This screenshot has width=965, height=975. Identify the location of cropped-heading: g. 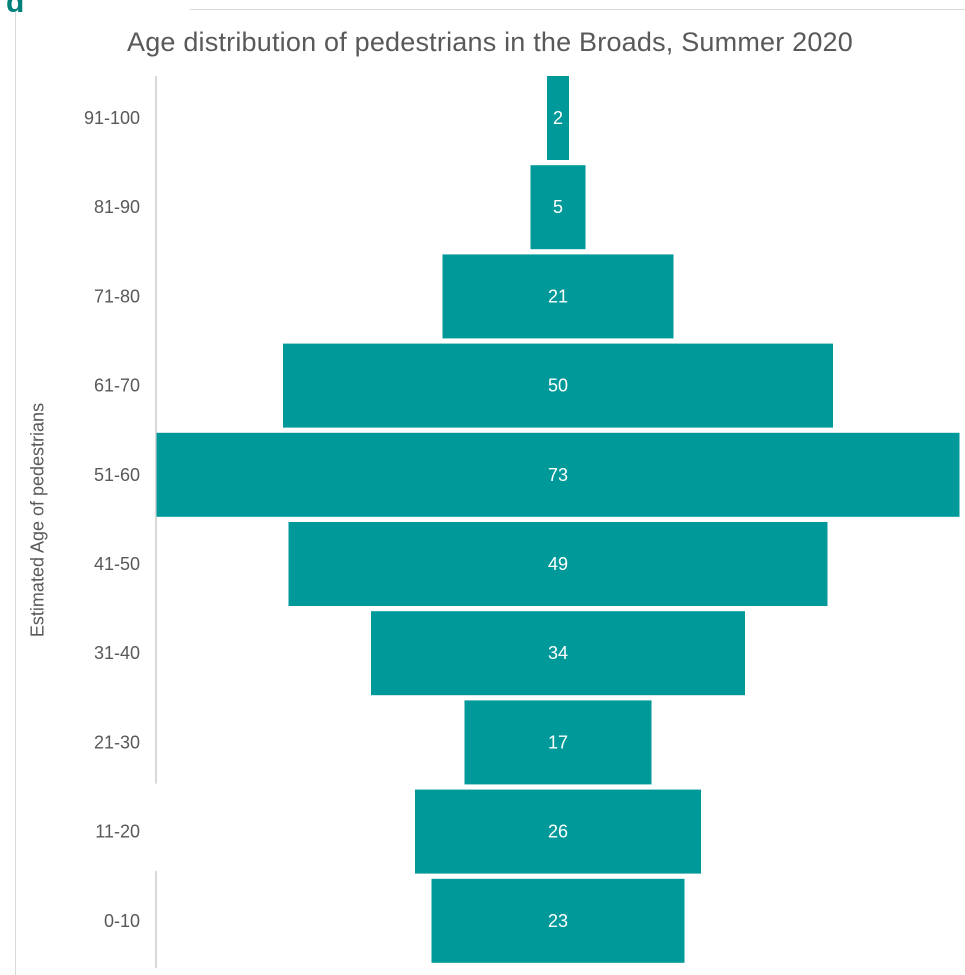
(95, 6).